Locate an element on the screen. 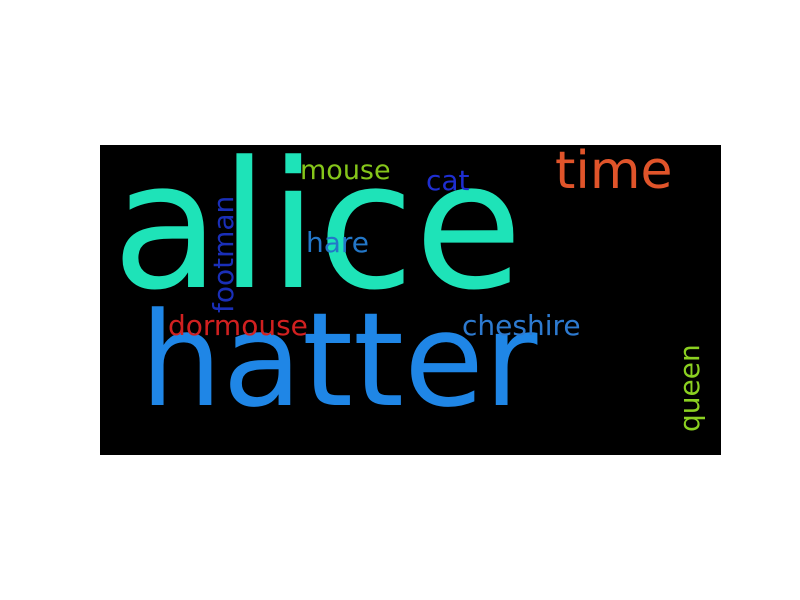 This screenshot has height=600, width=800. word-hatter: hatter is located at coordinates (339, 360).